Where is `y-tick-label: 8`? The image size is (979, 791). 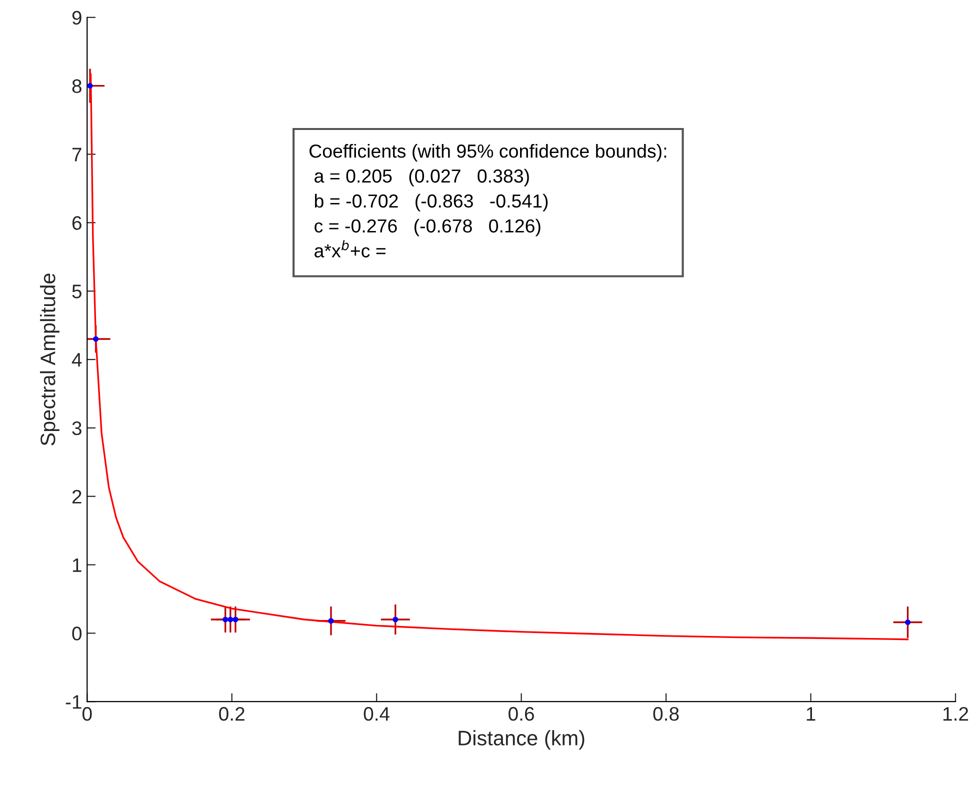
y-tick-label: 8 is located at coordinates (77, 86).